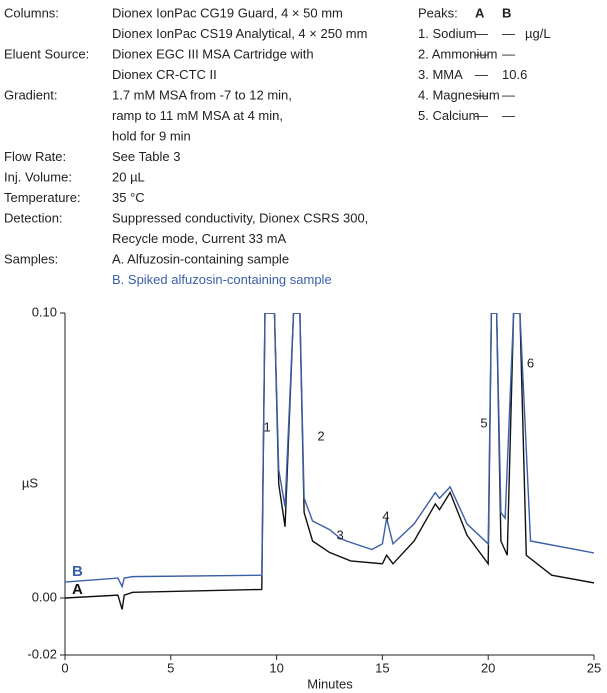 The image size is (607, 693). What do you see at coordinates (151, 135) in the screenshot?
I see `condition-value: hold for 9 min` at bounding box center [151, 135].